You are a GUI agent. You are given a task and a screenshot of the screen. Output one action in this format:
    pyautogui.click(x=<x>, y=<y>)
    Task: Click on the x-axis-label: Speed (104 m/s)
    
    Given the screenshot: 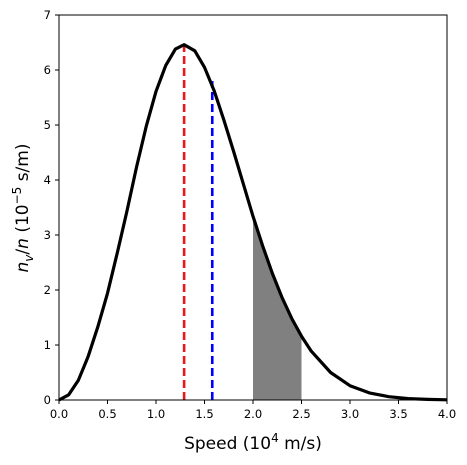 What is the action you would take?
    pyautogui.click(x=253, y=442)
    